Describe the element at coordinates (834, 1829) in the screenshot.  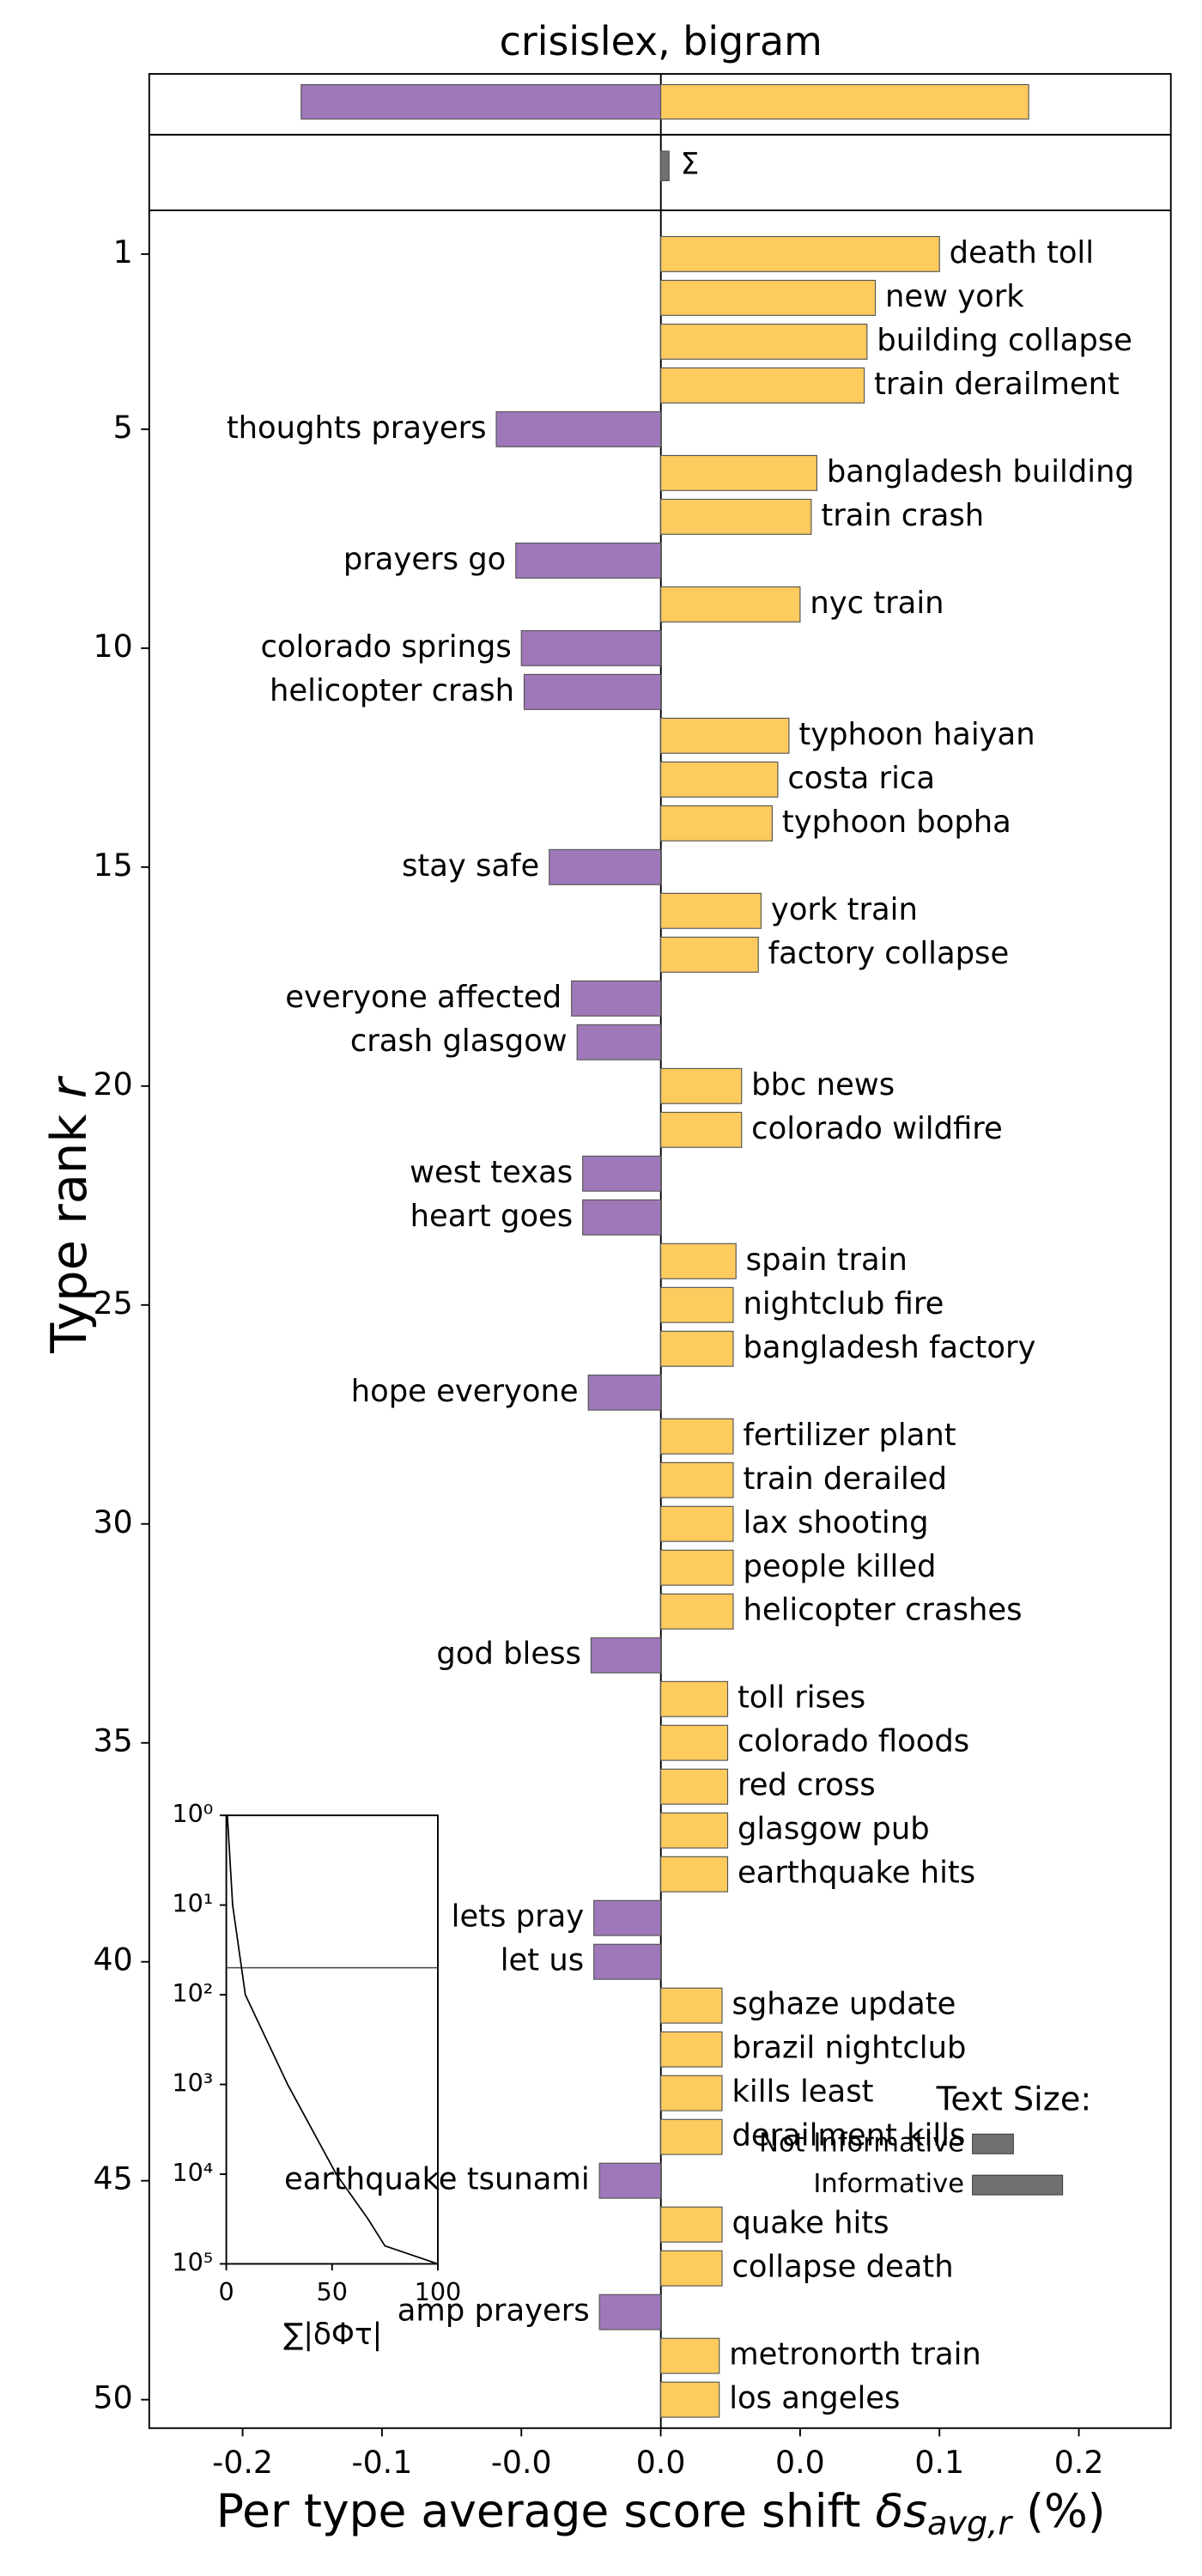
I see `bar-label: glasgow pub` at that location.